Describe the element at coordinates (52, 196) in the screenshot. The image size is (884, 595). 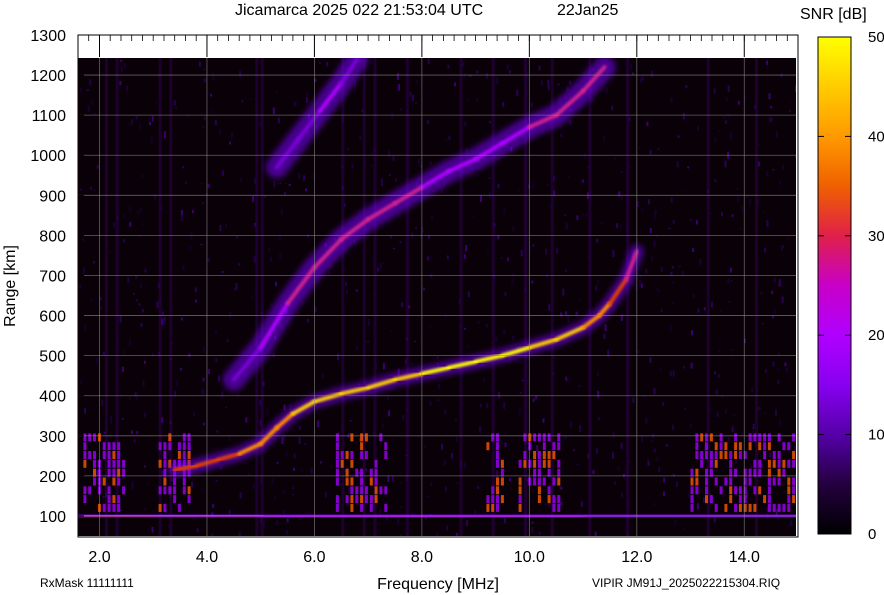
I see `y-tick-label: 900` at that location.